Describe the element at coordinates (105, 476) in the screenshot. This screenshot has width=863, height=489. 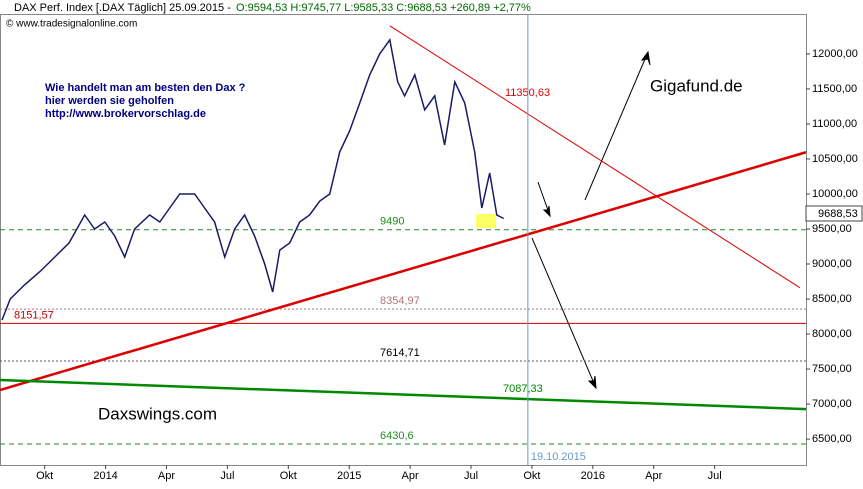
I see `x-tick-label: 2014` at that location.